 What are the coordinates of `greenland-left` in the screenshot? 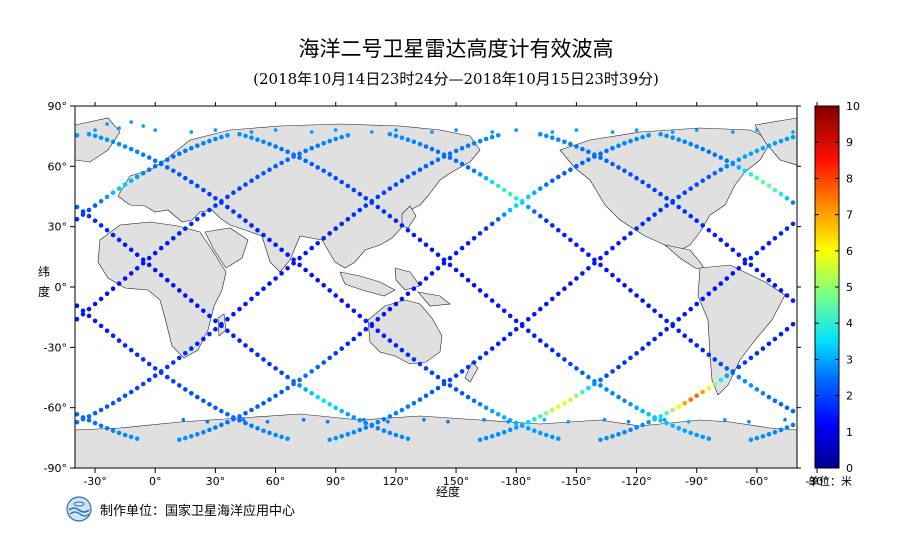 It's located at (98, 140).